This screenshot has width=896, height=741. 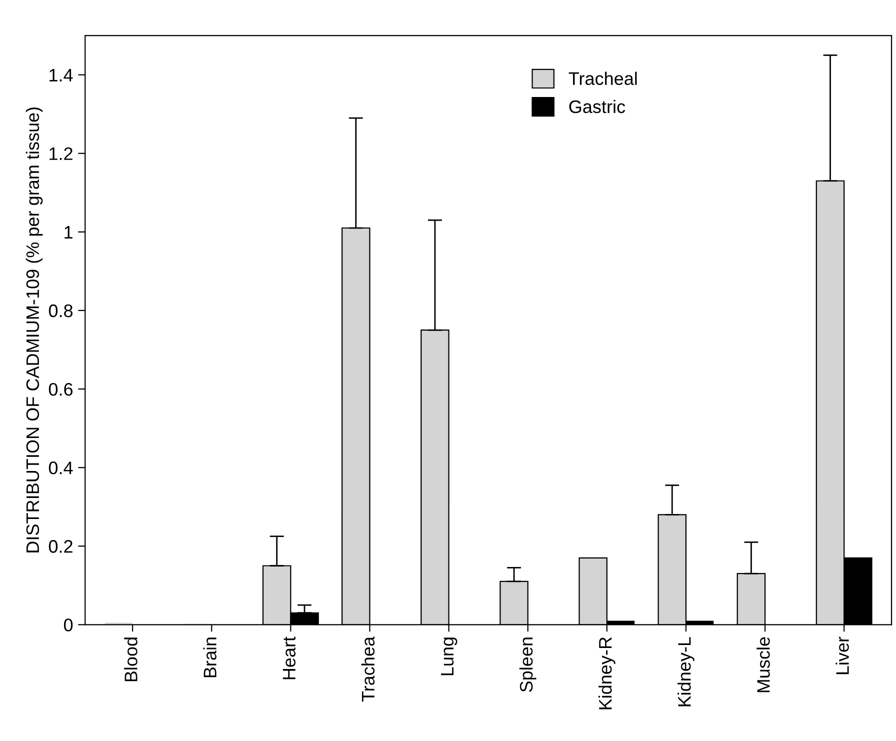 I want to click on x-tick-label: Muscle, so click(x=763, y=664).